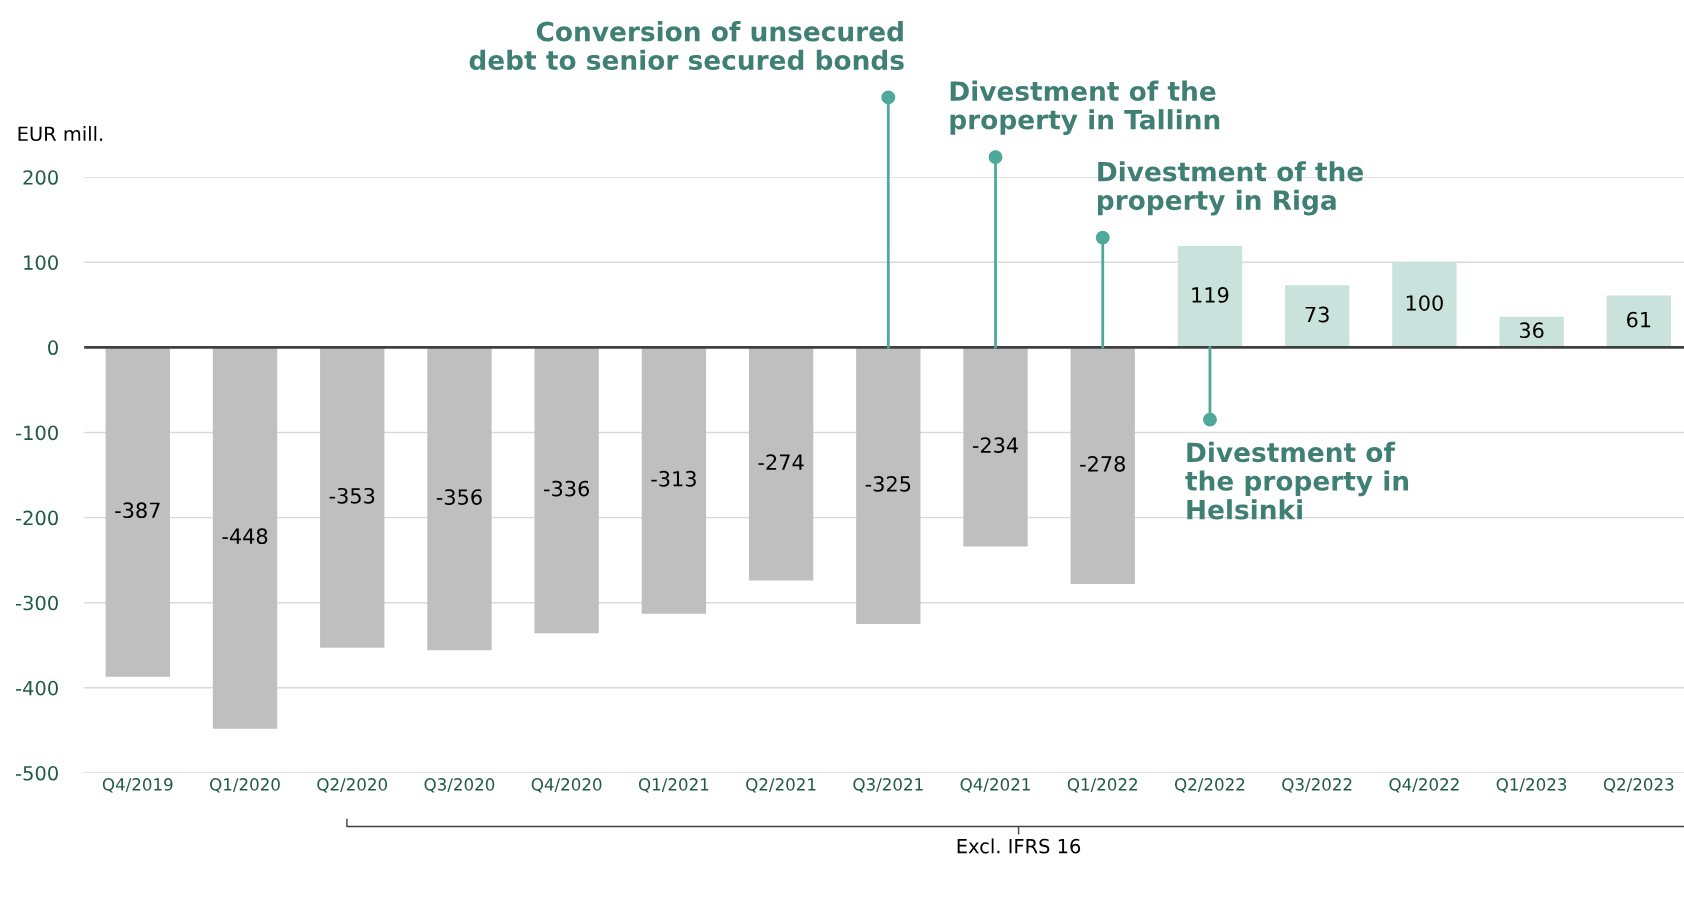  I want to click on data-label: 36, so click(1531, 330).